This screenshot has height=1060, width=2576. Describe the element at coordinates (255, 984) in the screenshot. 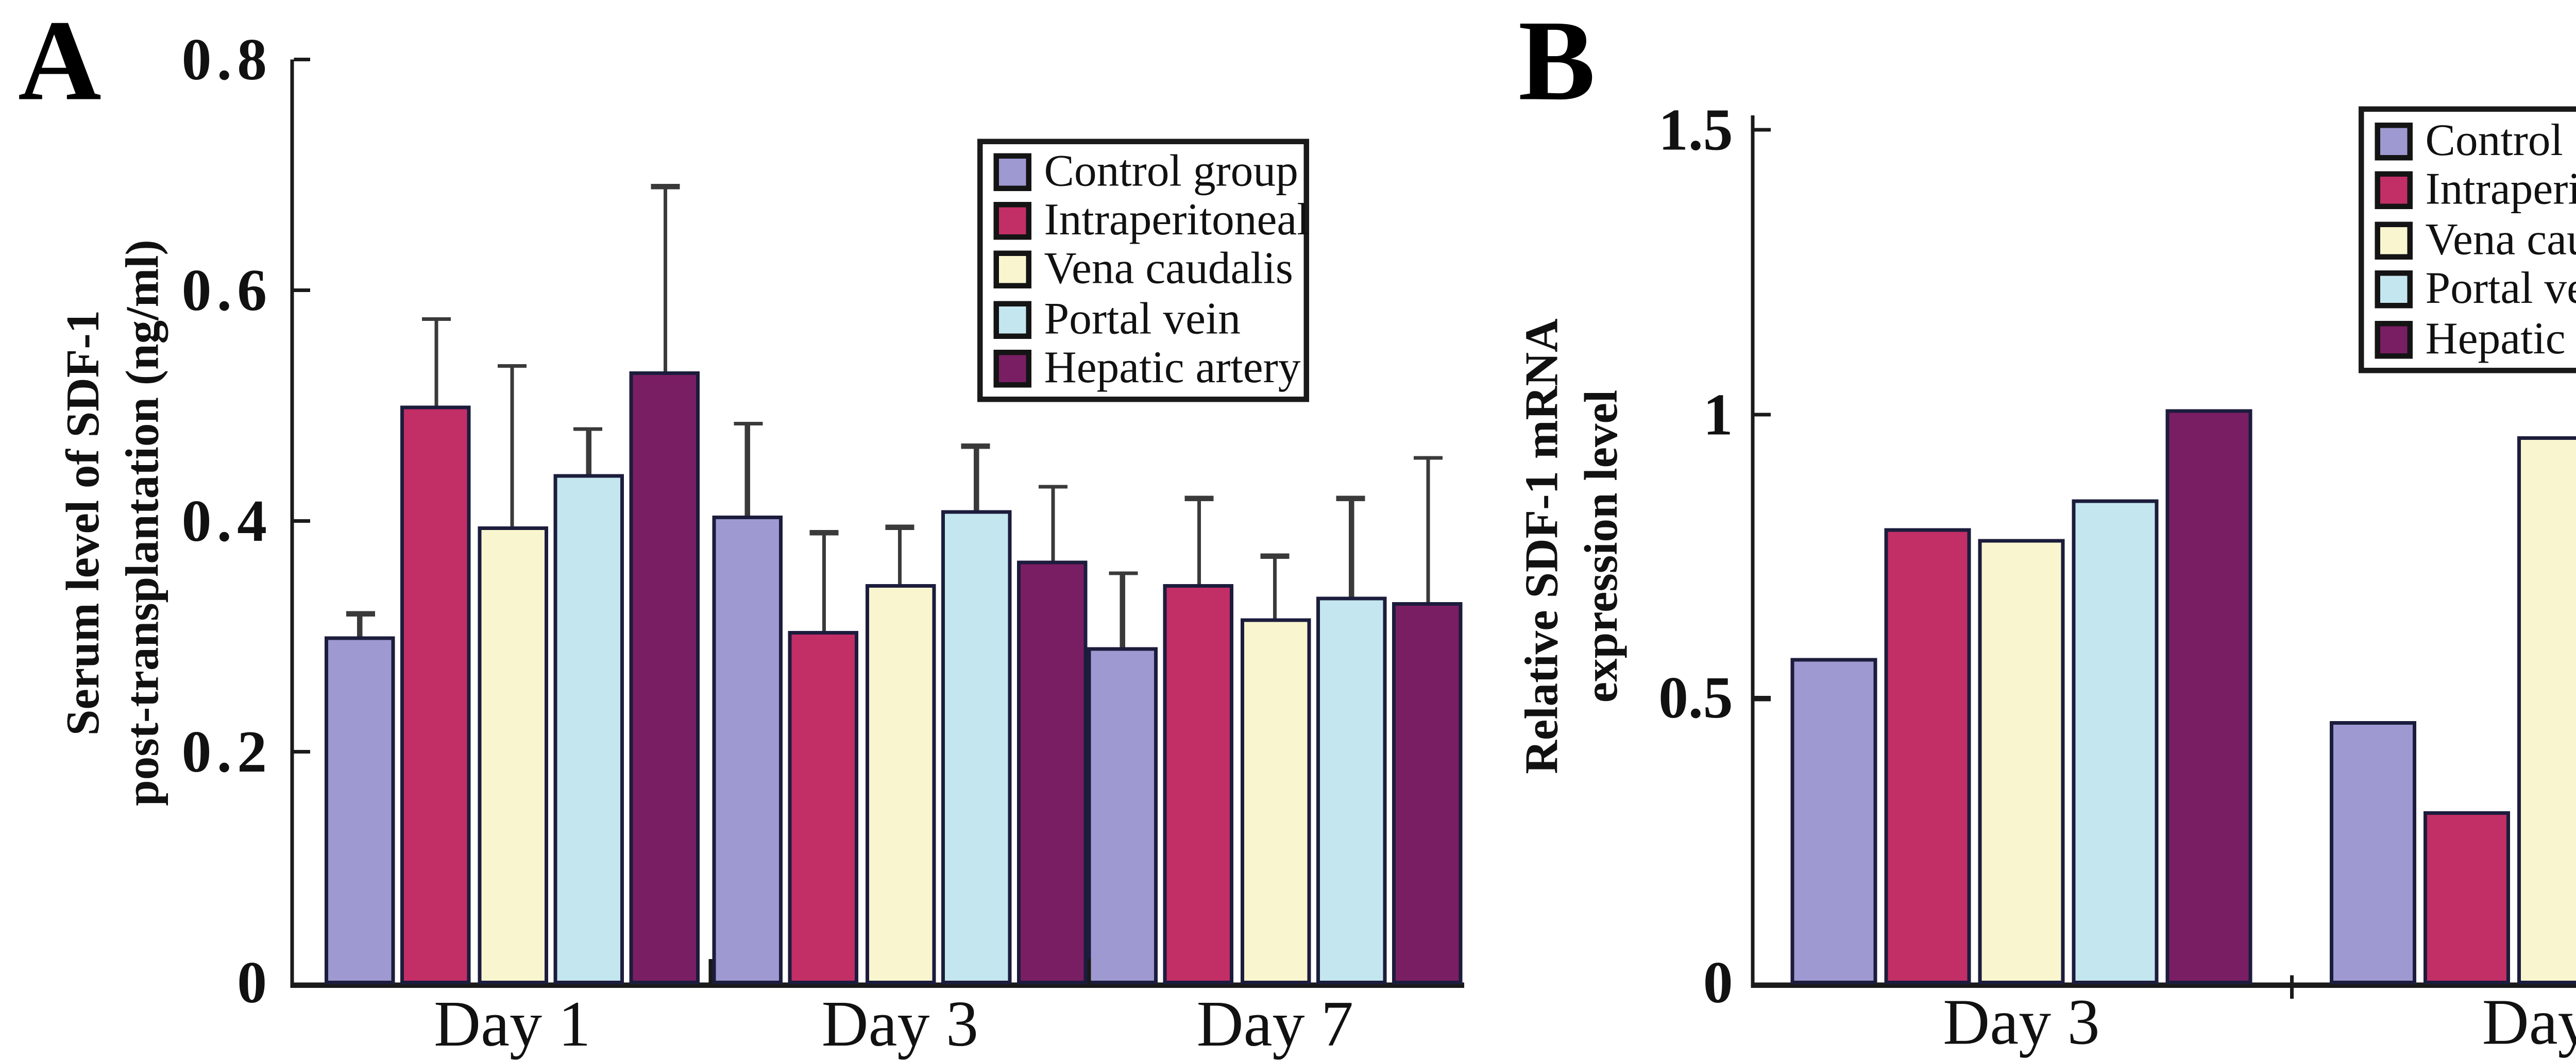

I see `panel-a-y-tick-label-0: 0` at that location.